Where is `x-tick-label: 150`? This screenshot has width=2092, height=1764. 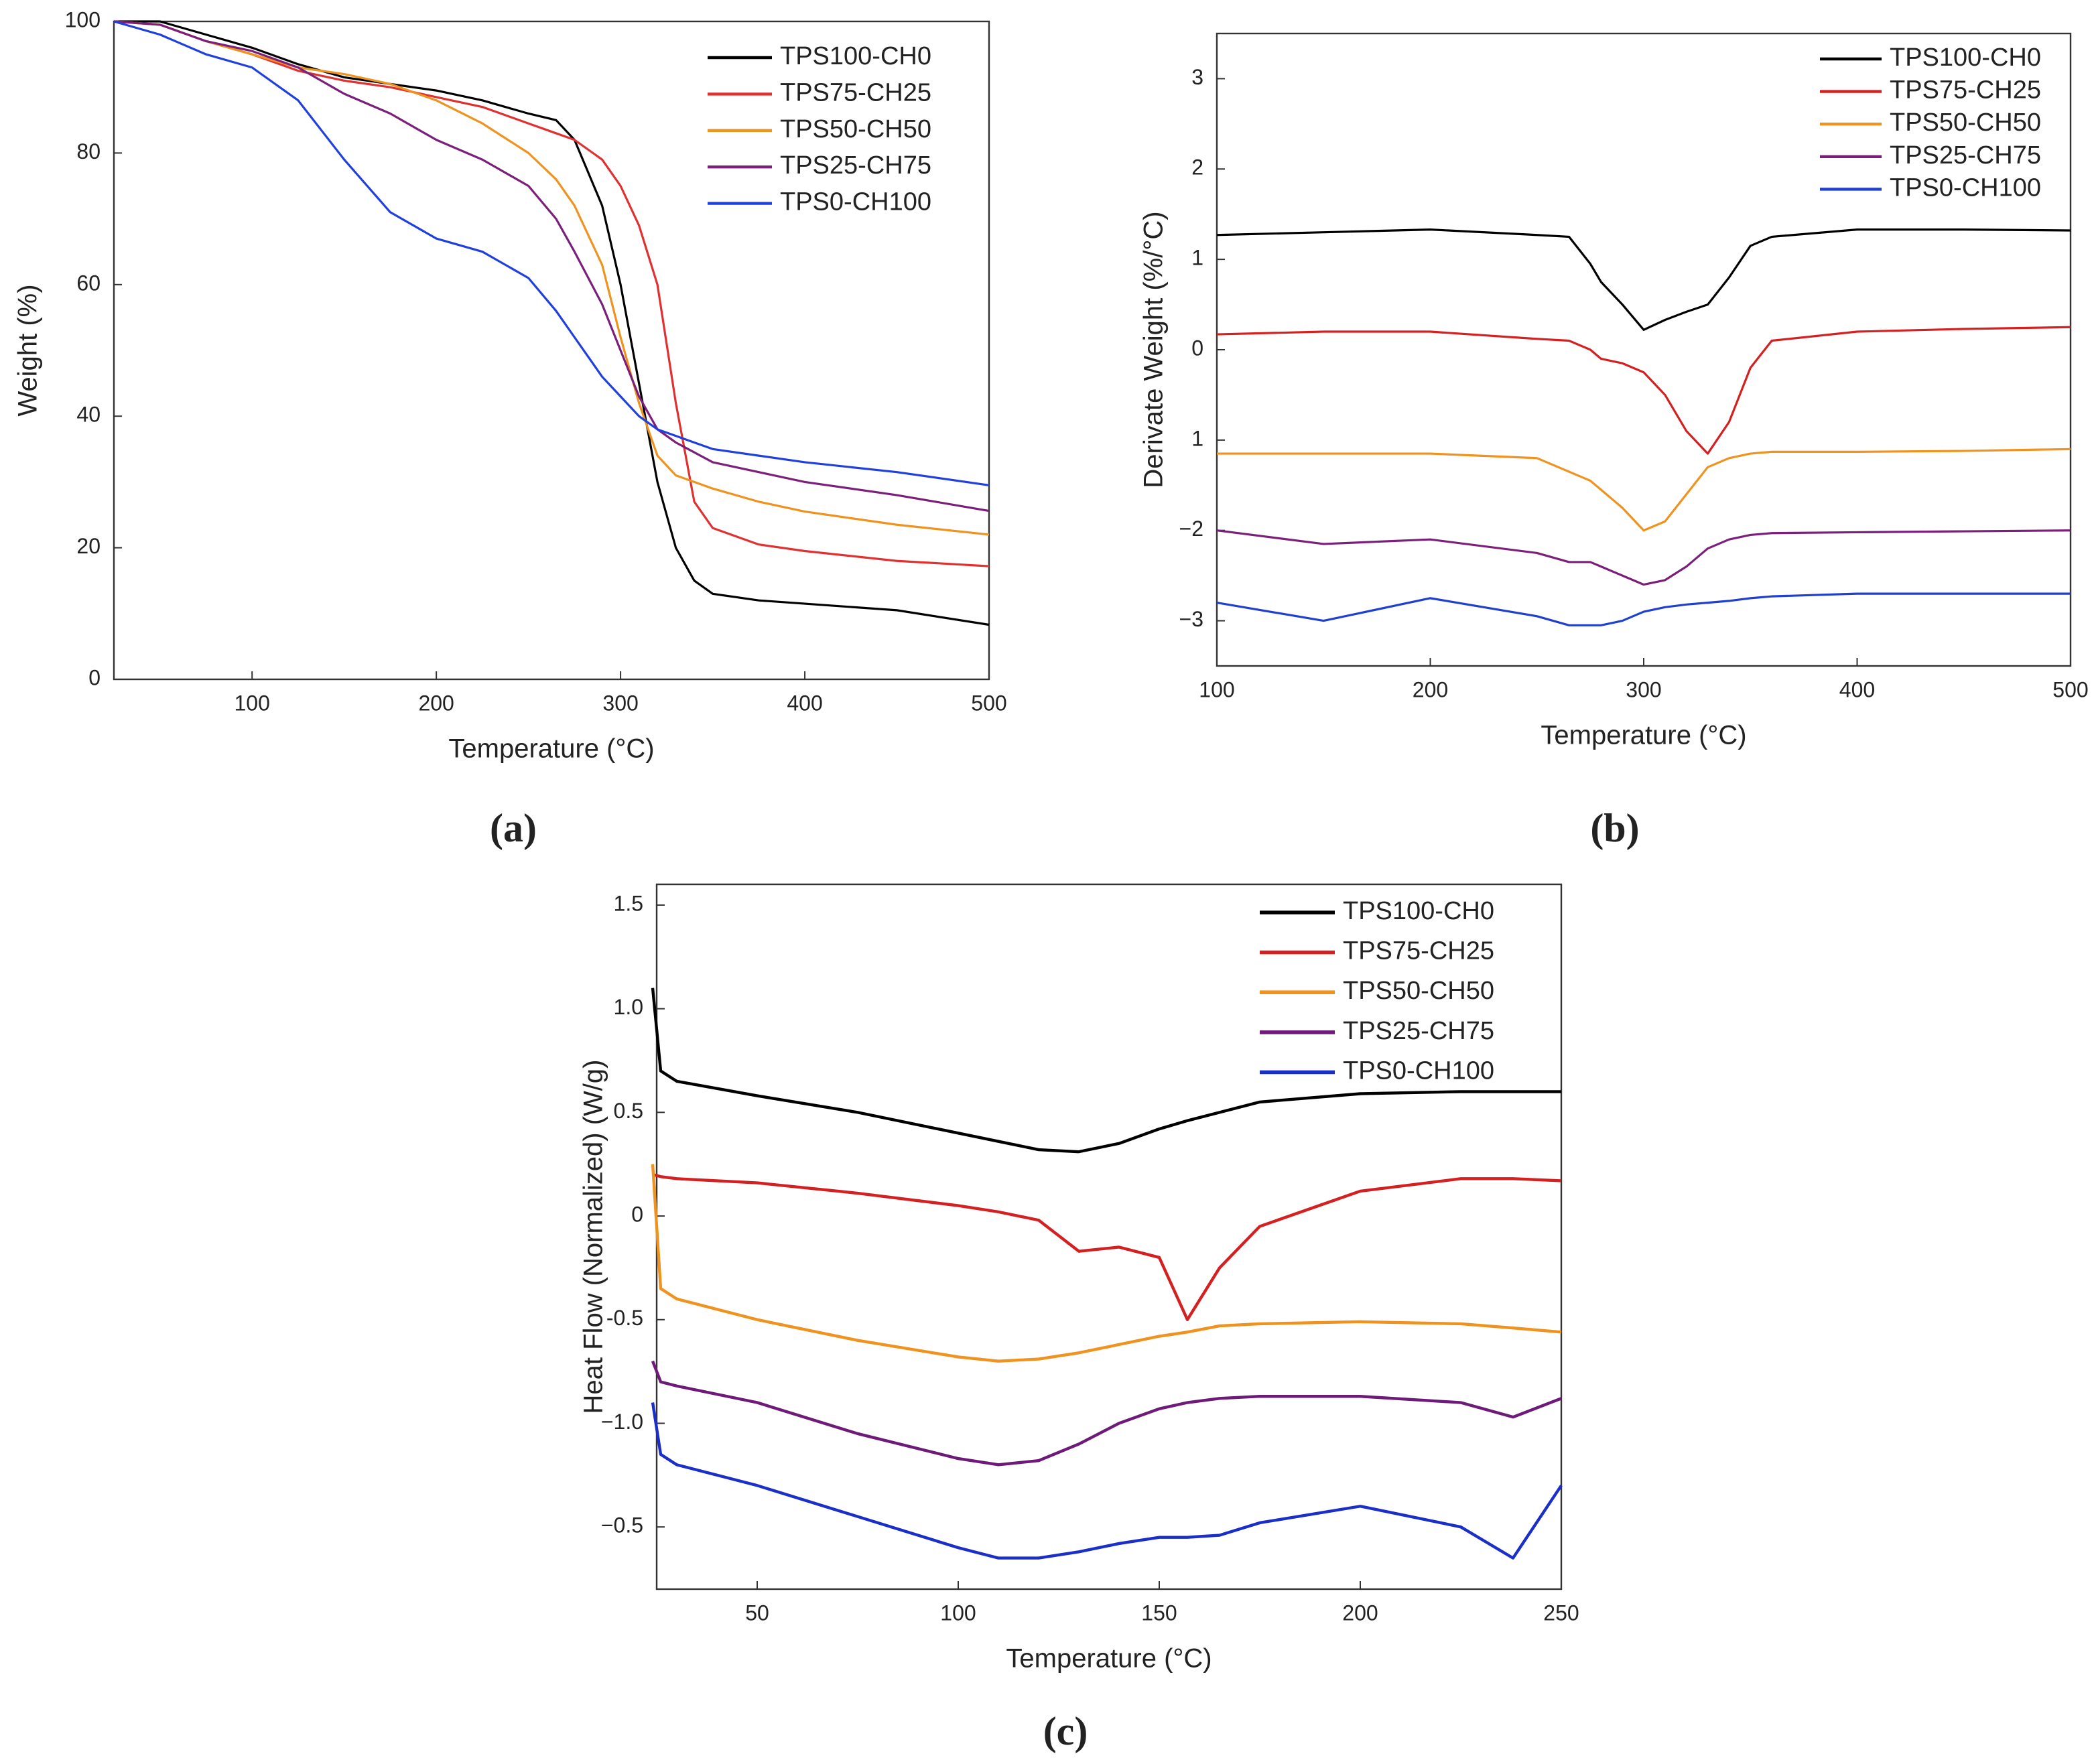
x-tick-label: 150 is located at coordinates (1159, 1613).